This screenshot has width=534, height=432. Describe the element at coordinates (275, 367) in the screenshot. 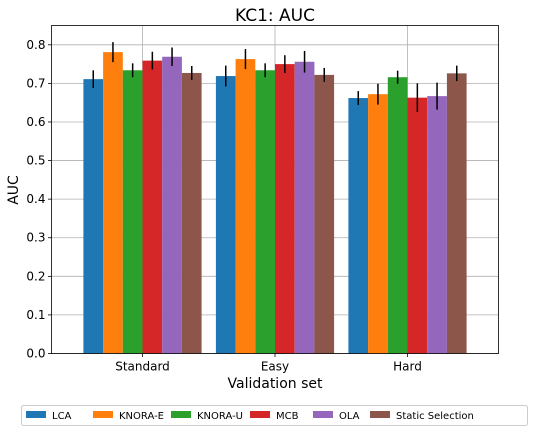

I see `x-tick-label: Easy` at that location.